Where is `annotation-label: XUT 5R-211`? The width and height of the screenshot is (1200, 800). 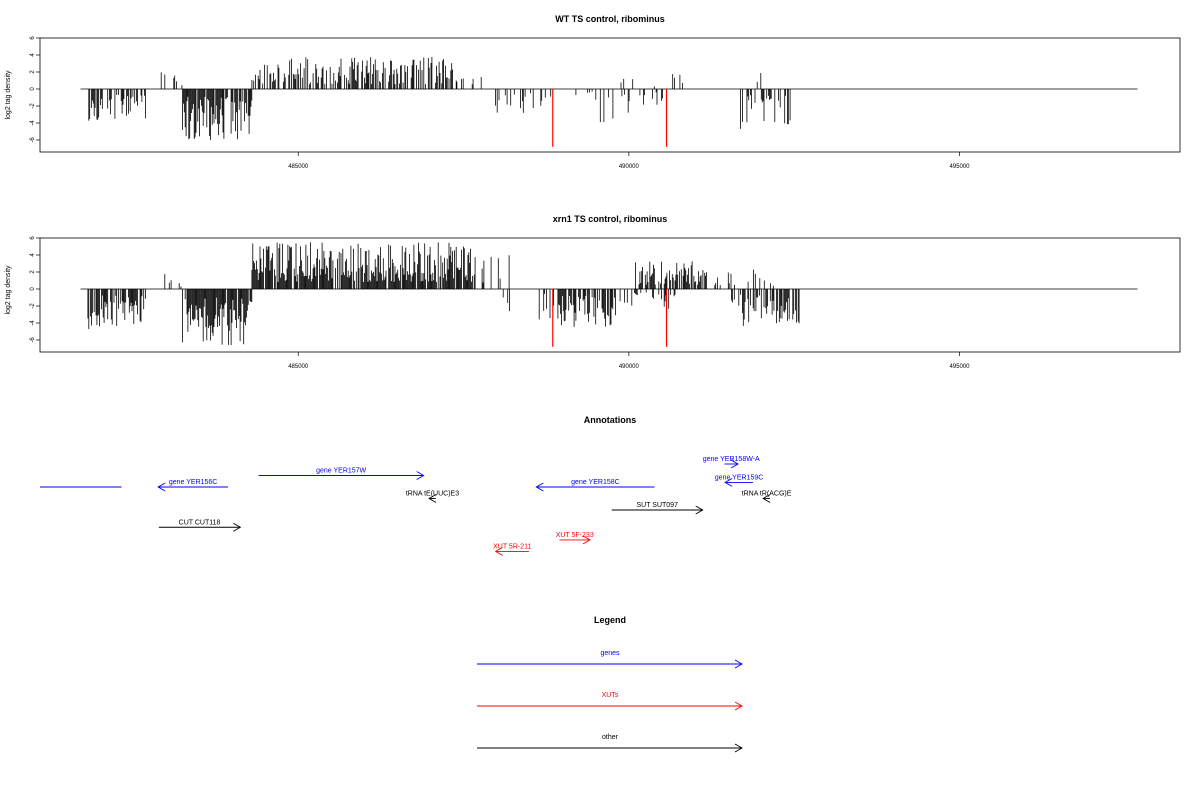 annotation-label: XUT 5R-211 is located at coordinates (512, 546).